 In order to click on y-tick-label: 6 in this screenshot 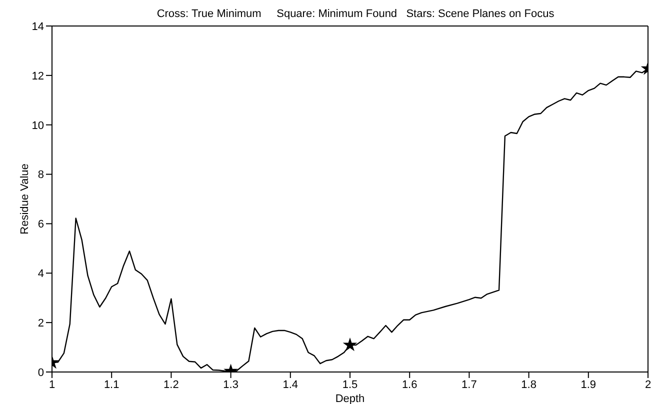, I will do `click(41, 224)`.